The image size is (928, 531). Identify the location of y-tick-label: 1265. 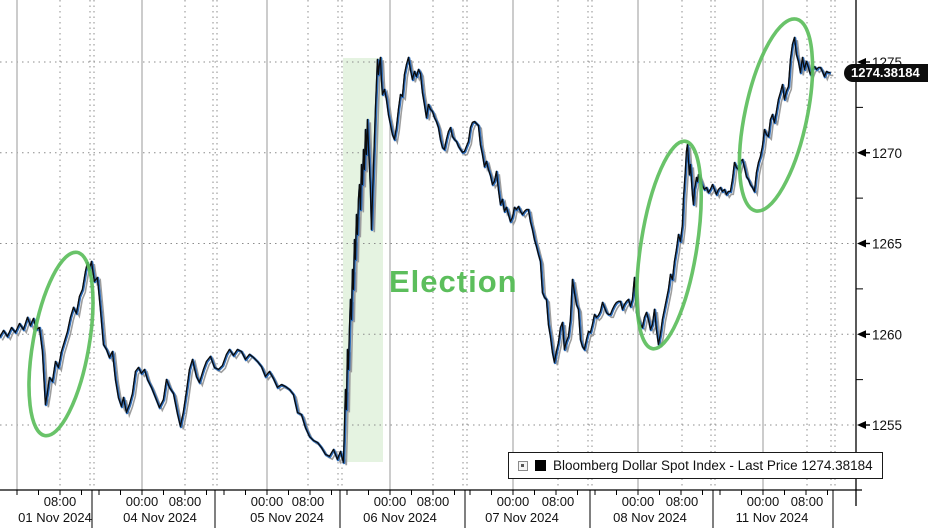
(887, 244).